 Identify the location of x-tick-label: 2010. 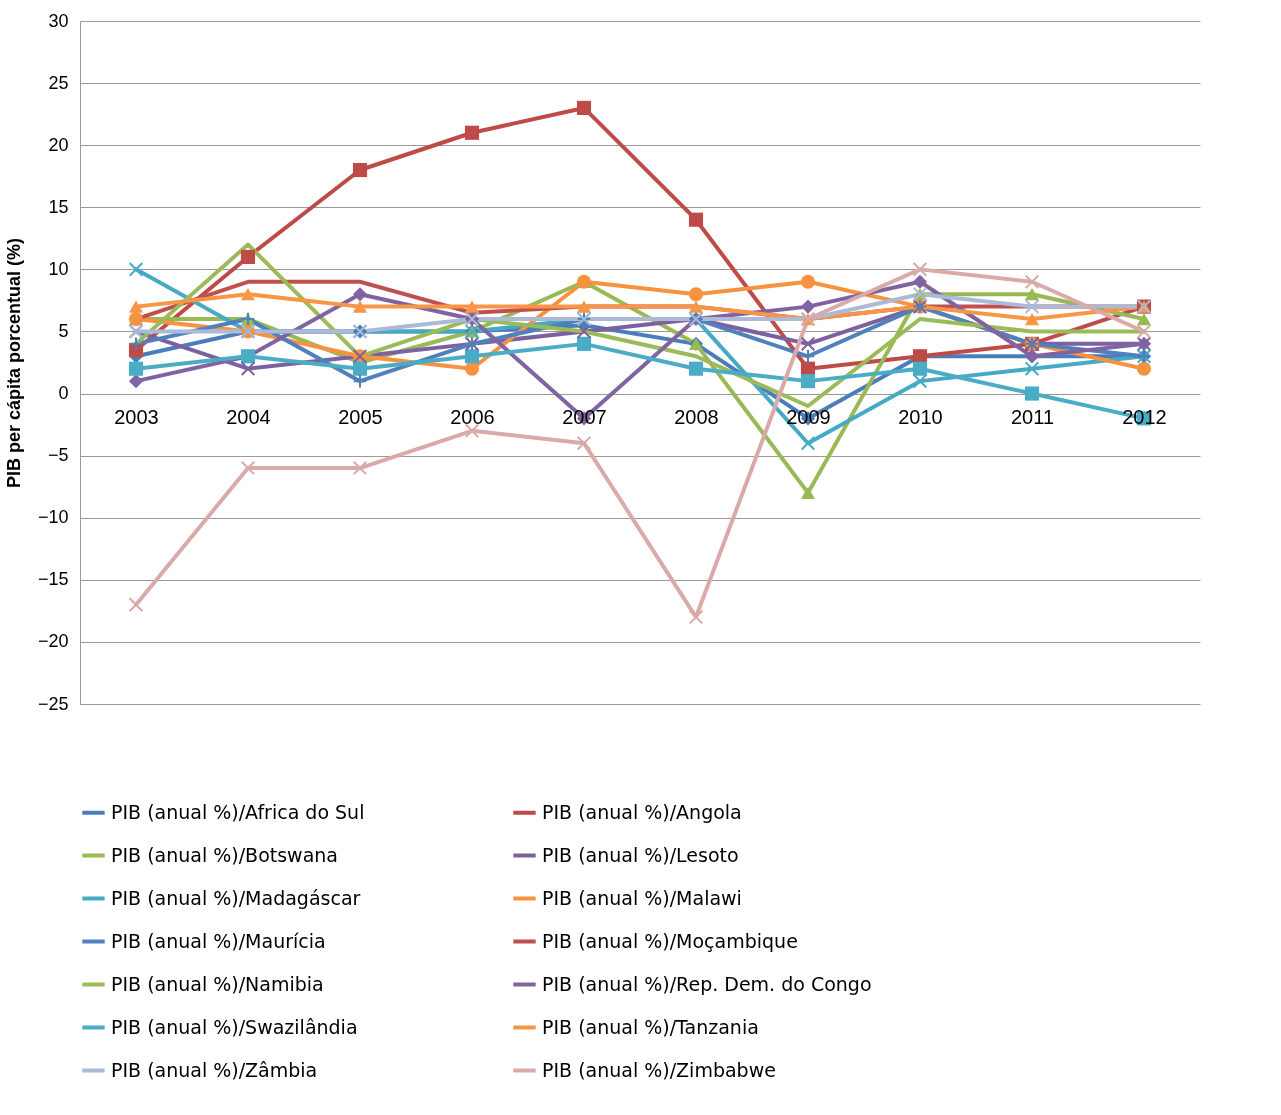
(920, 417).